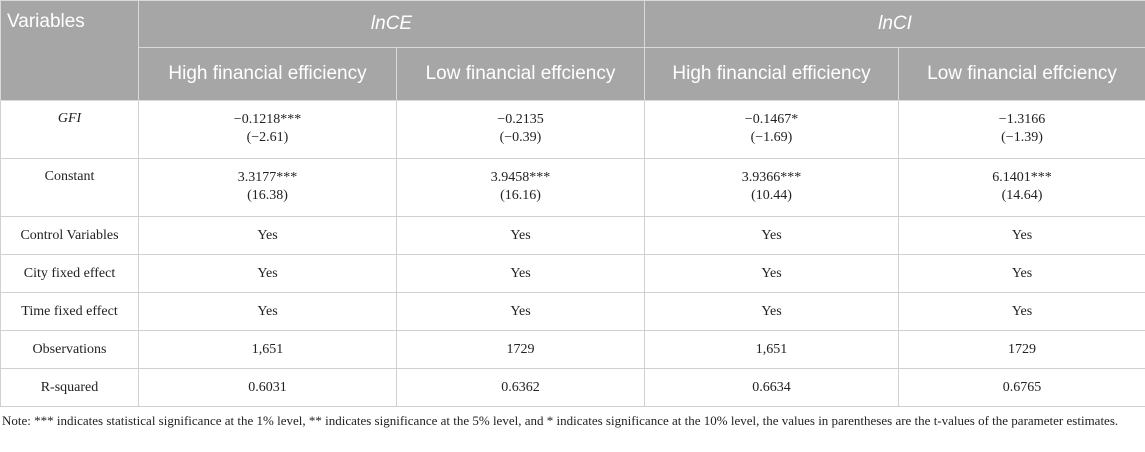  Describe the element at coordinates (771, 129) in the screenshot. I see `table-cell: −0.1467* (−1.69)` at that location.